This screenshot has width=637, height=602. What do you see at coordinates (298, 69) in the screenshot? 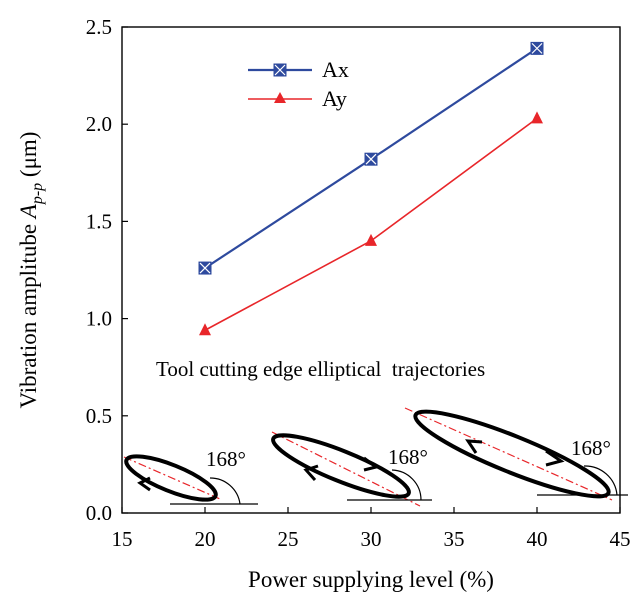
I see `legend-item-ax: Ax` at bounding box center [298, 69].